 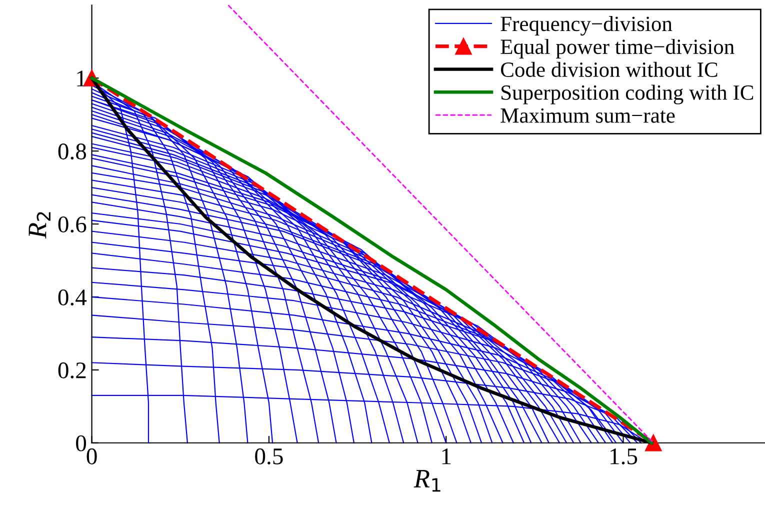 What do you see at coordinates (72, 224) in the screenshot?
I see `y-tick-label: 0.6` at bounding box center [72, 224].